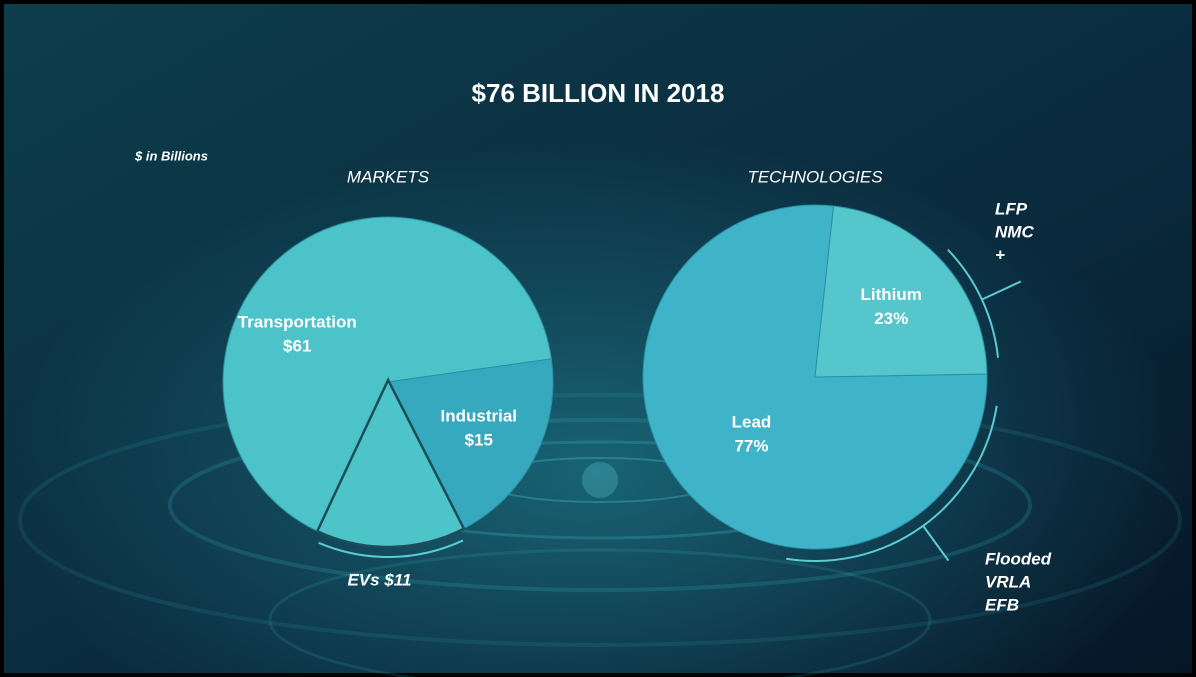 The image size is (1196, 677). I want to click on slice-value-label: 23%, so click(891, 318).